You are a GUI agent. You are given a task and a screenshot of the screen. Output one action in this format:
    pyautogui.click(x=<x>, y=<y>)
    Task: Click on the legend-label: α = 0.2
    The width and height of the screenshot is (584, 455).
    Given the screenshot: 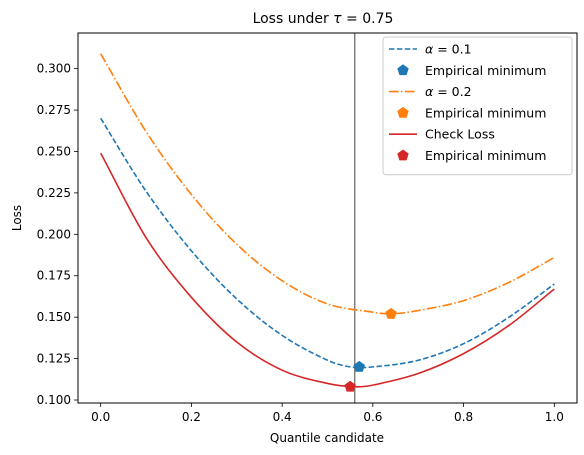 What is the action you would take?
    pyautogui.click(x=448, y=91)
    